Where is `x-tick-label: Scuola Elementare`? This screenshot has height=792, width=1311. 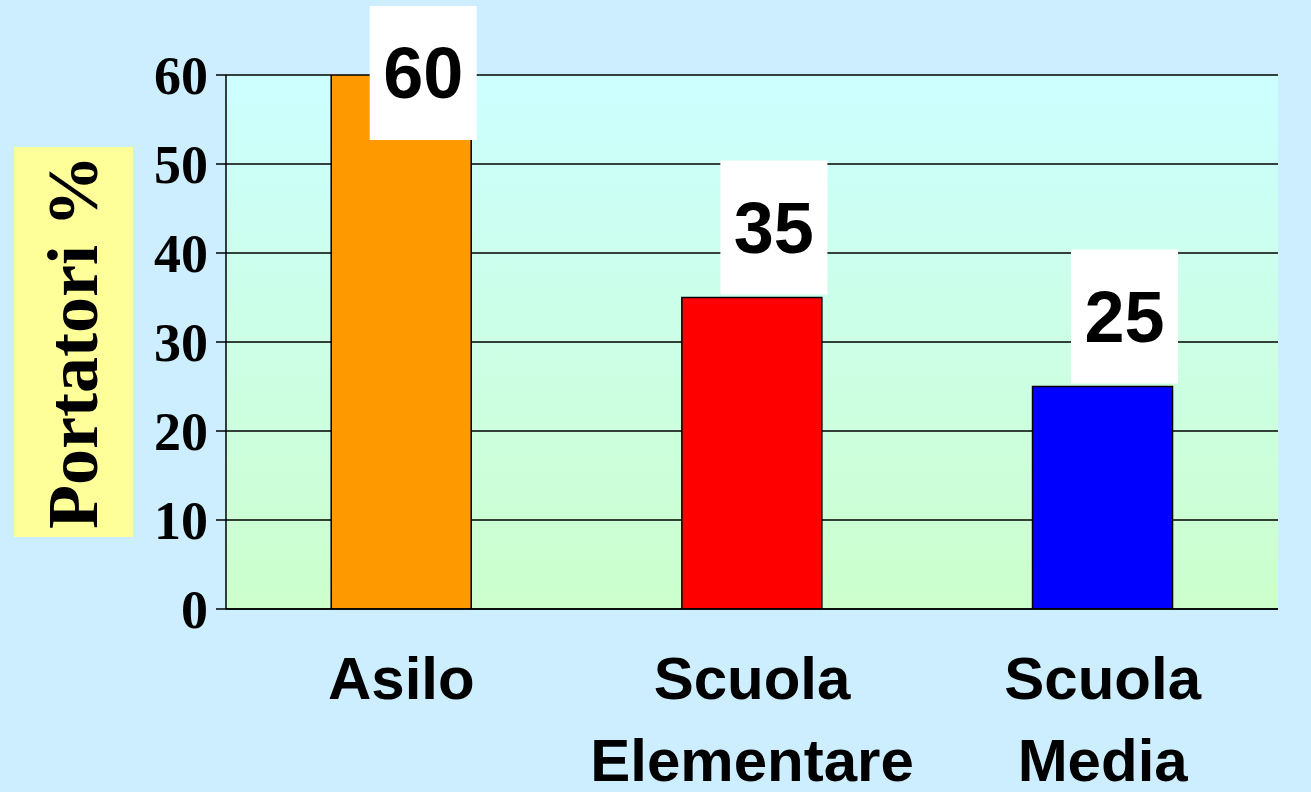 x-tick-label: Scuola Elementare is located at coordinates (752, 718).